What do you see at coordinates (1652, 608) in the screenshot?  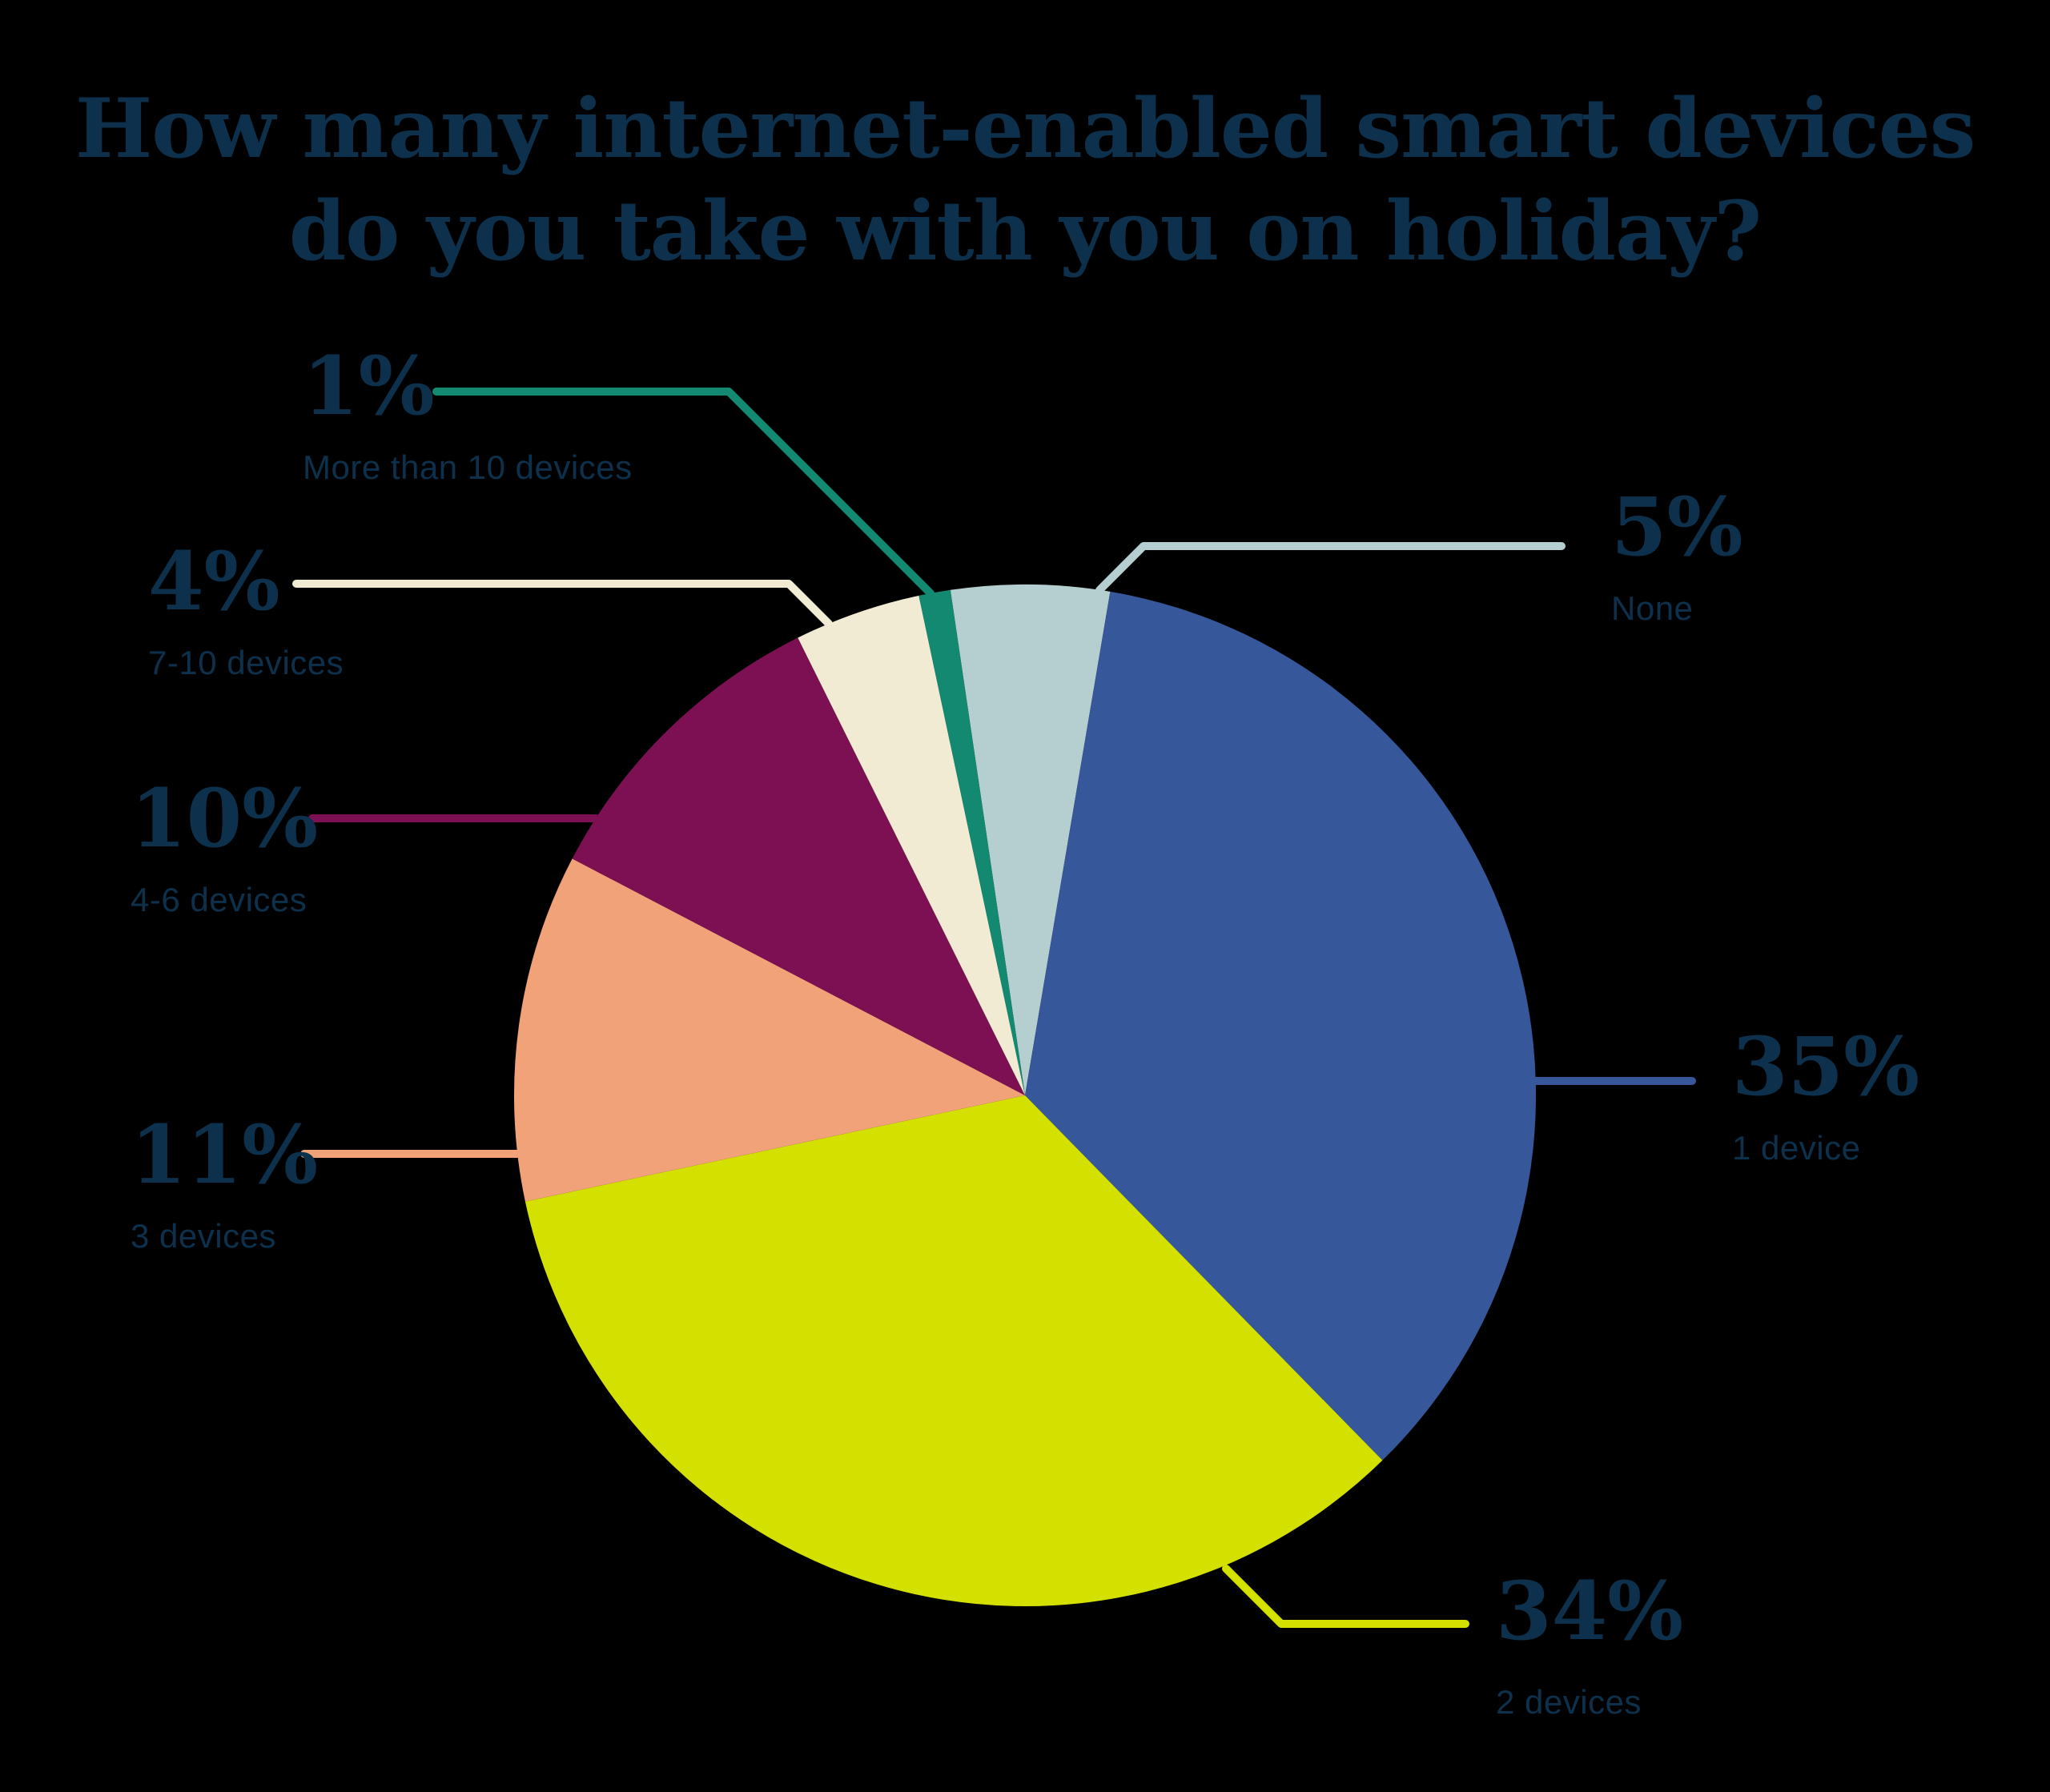 I see `slice-name: None` at bounding box center [1652, 608].